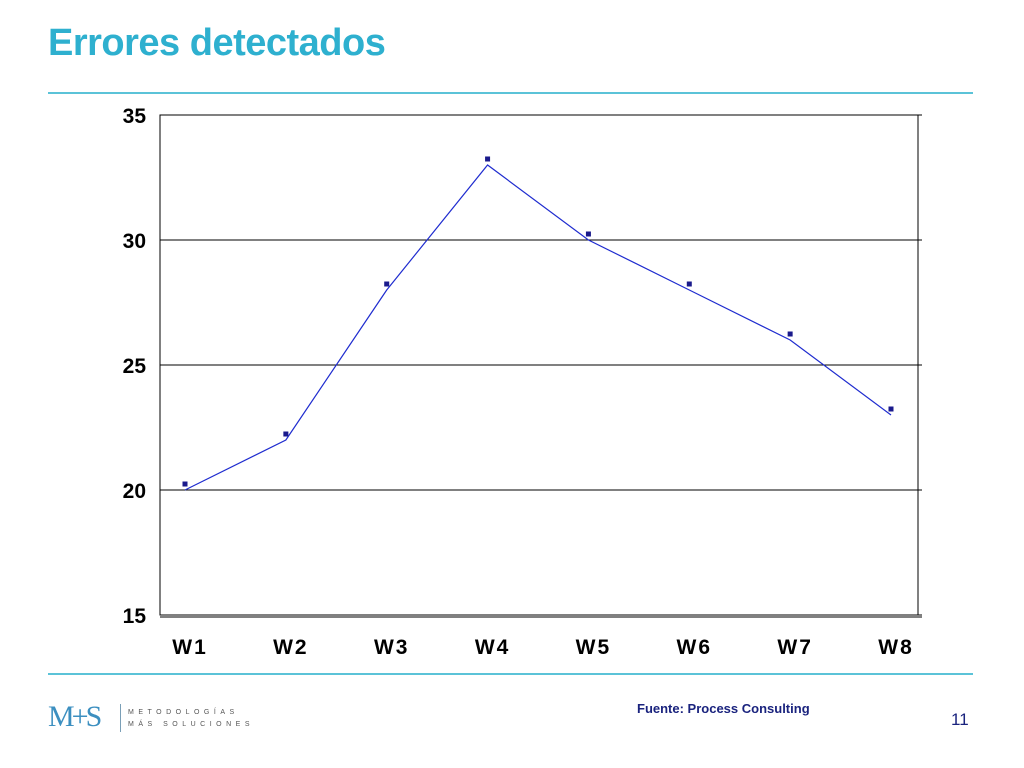  I want to click on x-tick-label: W8, so click(896, 647).